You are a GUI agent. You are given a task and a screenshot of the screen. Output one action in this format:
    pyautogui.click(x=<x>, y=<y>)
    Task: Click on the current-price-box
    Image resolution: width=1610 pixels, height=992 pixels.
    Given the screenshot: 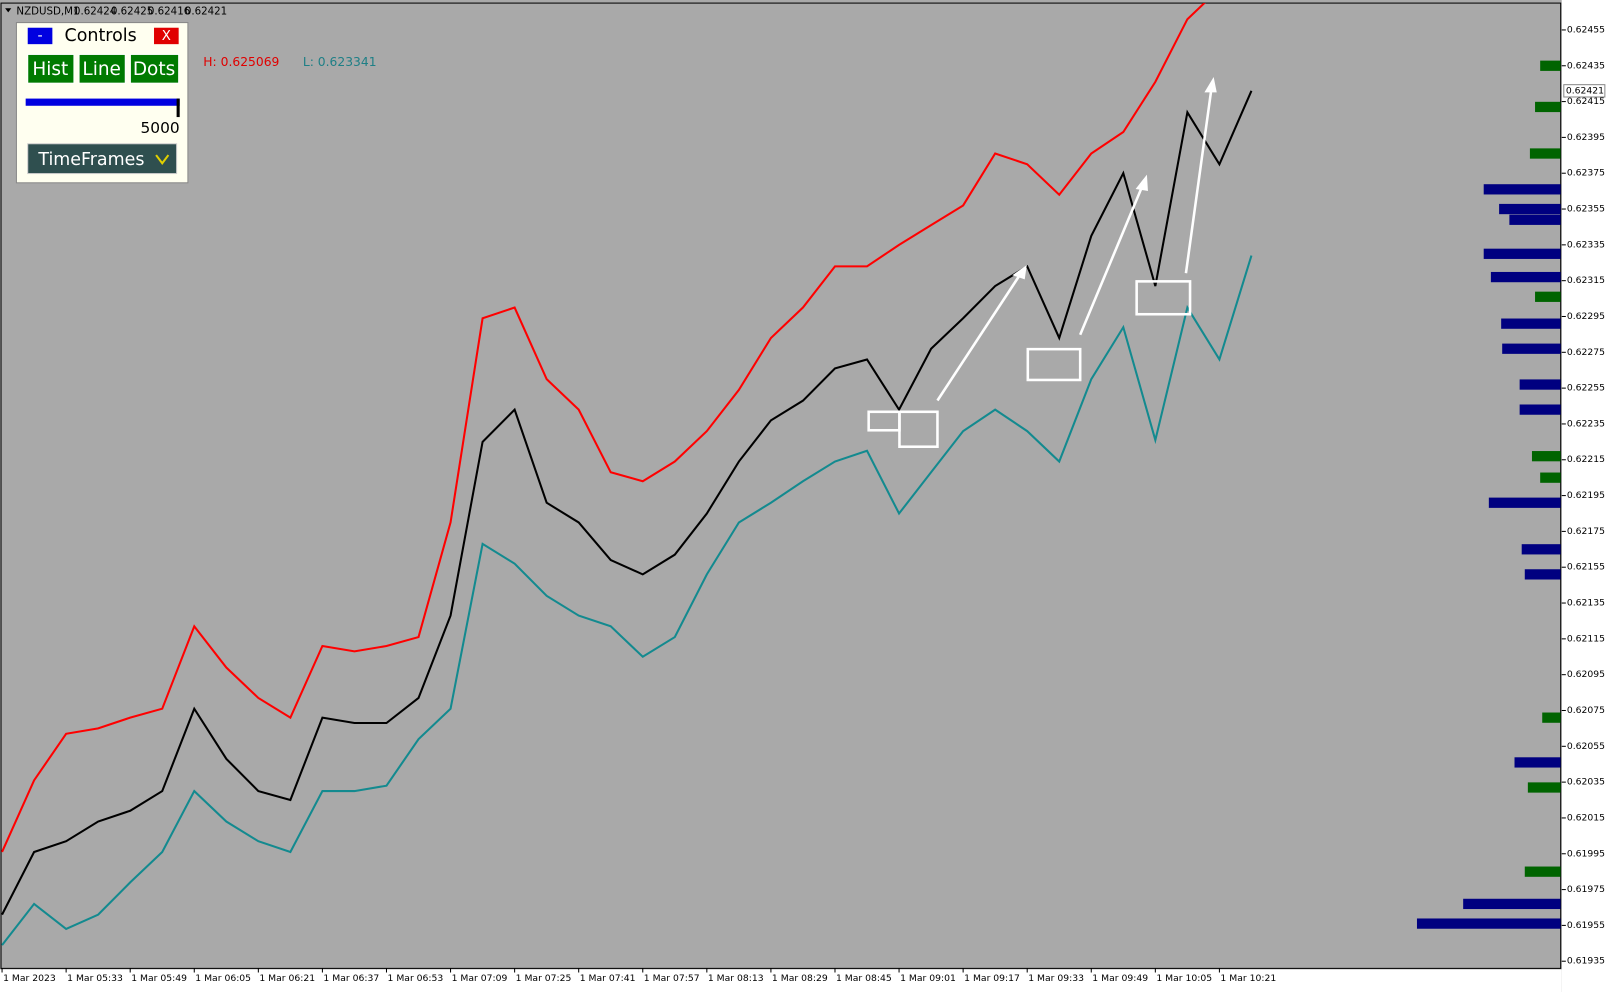 What is the action you would take?
    pyautogui.click(x=1584, y=91)
    